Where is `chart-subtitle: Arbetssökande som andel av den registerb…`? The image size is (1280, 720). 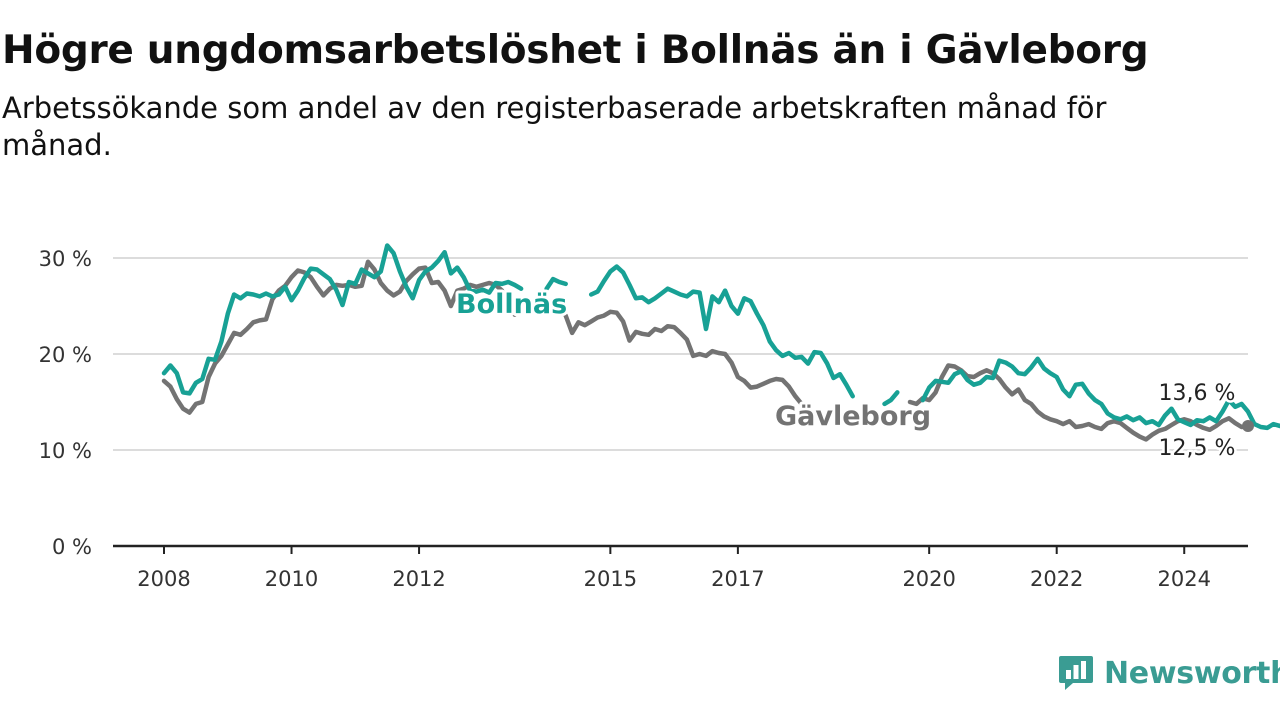
chart-subtitle: Arbetssökande som andel av den registerb… is located at coordinates (554, 126).